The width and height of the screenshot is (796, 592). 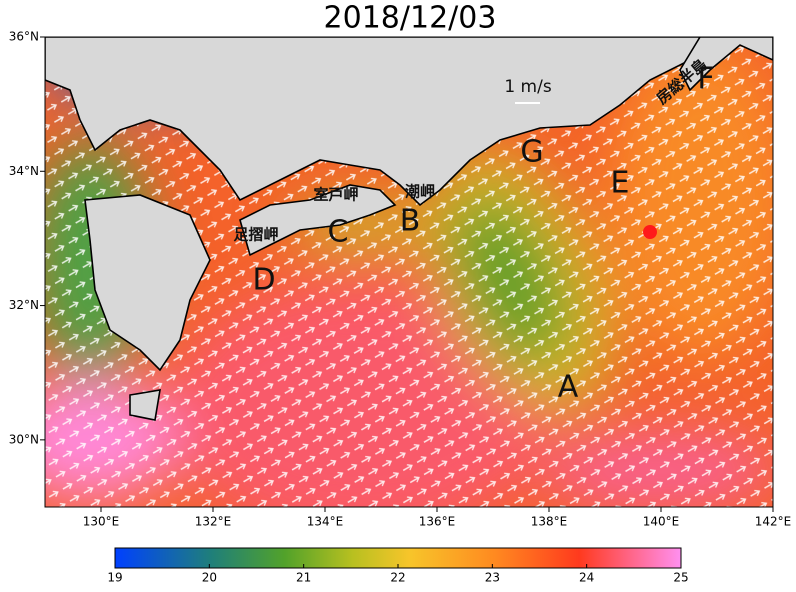 I want to click on colorbar-tick-label: 20, so click(x=209, y=578).